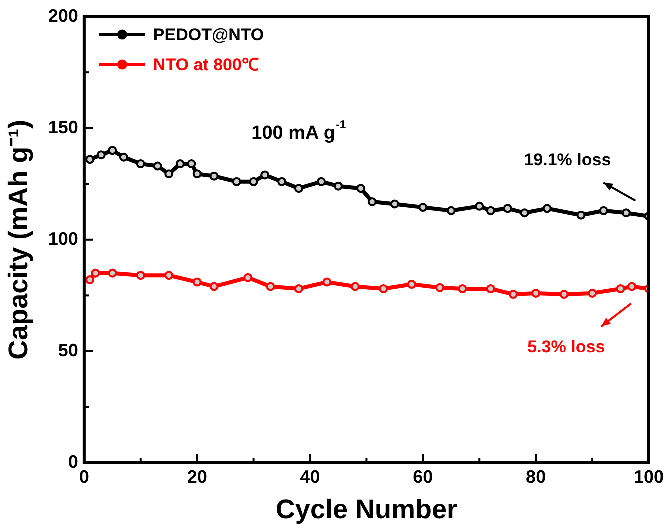 Image resolution: width=668 pixels, height=531 pixels. Describe the element at coordinates (568, 160) in the screenshot. I see `annotation: 19.1% loss` at that location.